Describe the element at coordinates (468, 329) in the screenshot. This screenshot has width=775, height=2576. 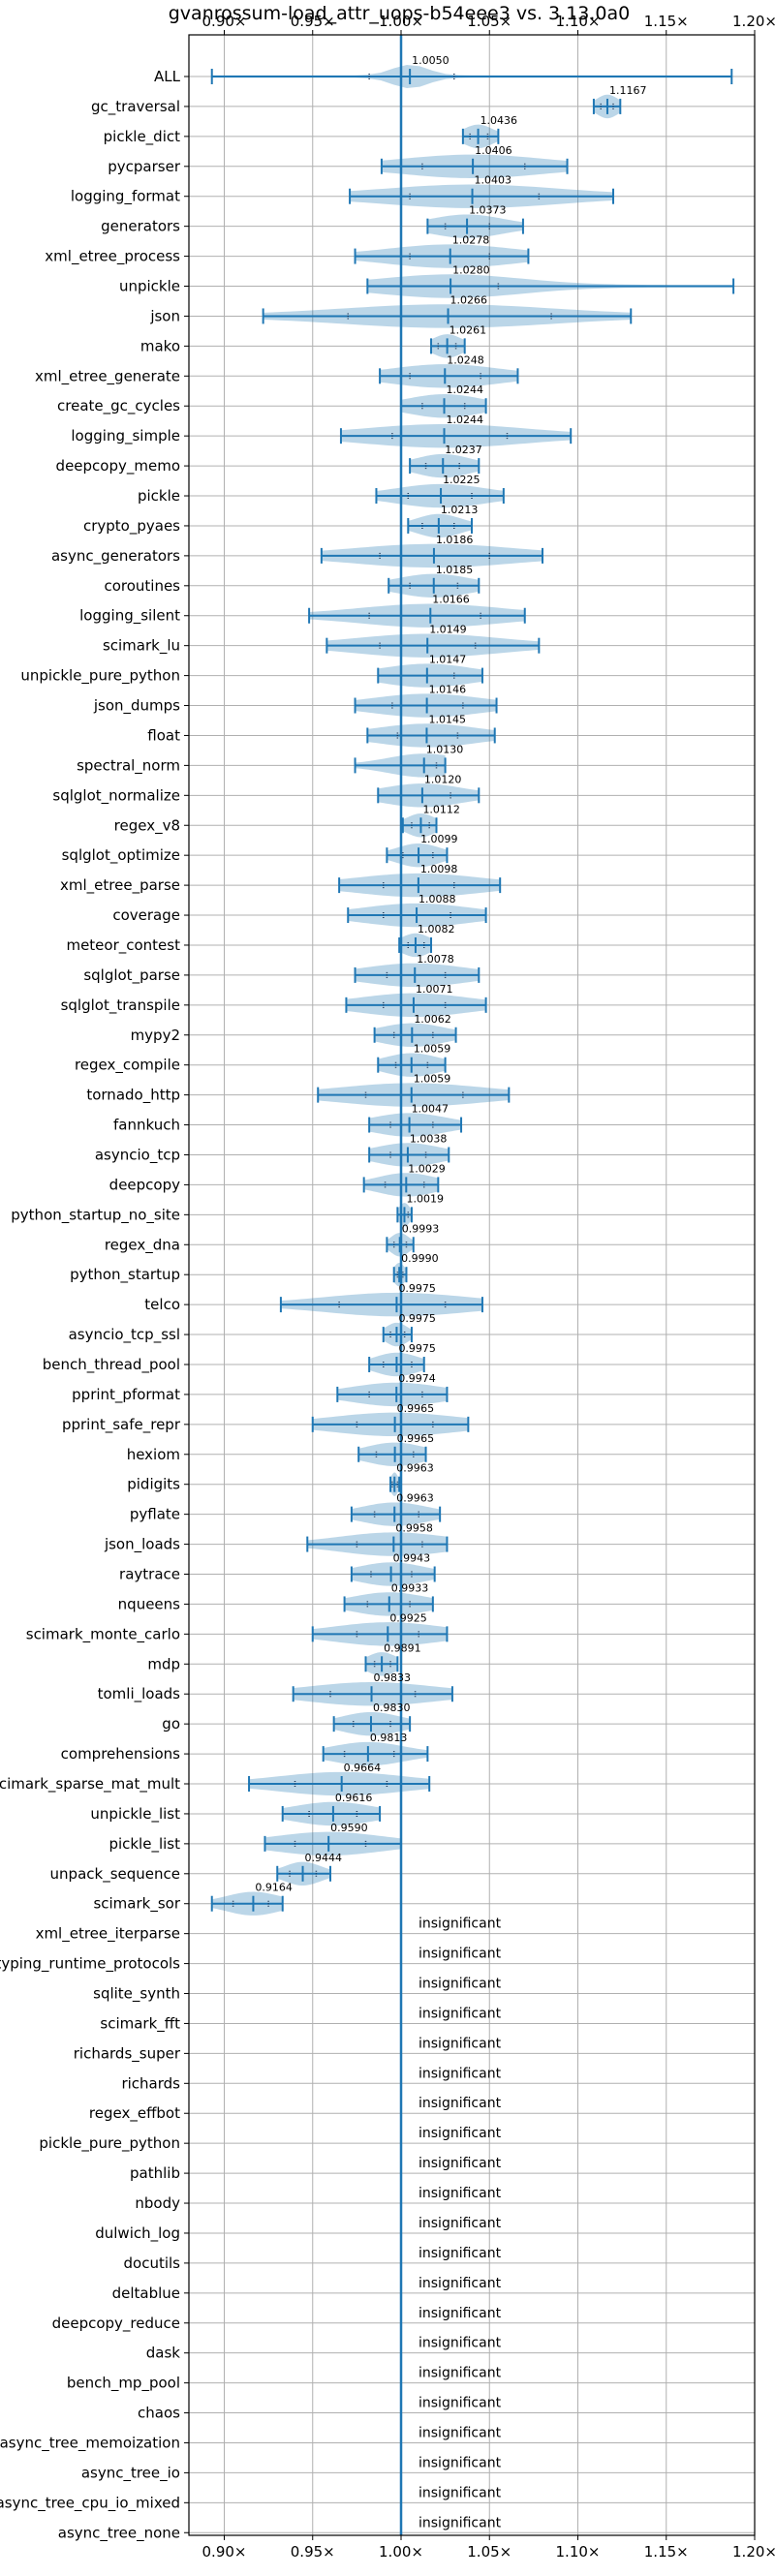
I see `median-value-label: 1.0261` at that location.